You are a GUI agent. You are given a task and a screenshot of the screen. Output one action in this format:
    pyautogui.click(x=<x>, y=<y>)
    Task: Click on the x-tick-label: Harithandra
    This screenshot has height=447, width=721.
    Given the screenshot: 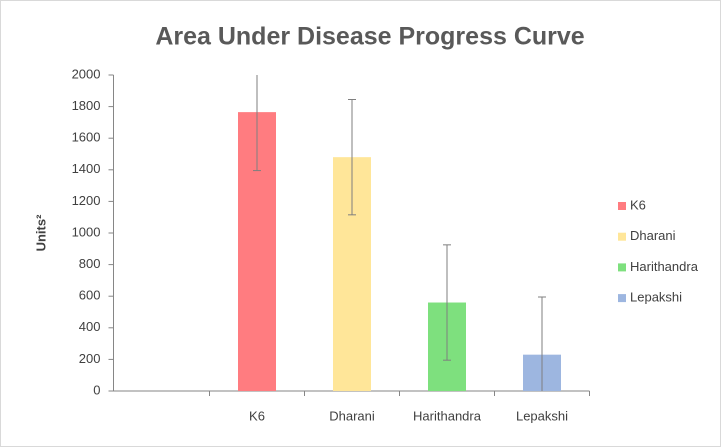 What is the action you would take?
    pyautogui.click(x=447, y=415)
    